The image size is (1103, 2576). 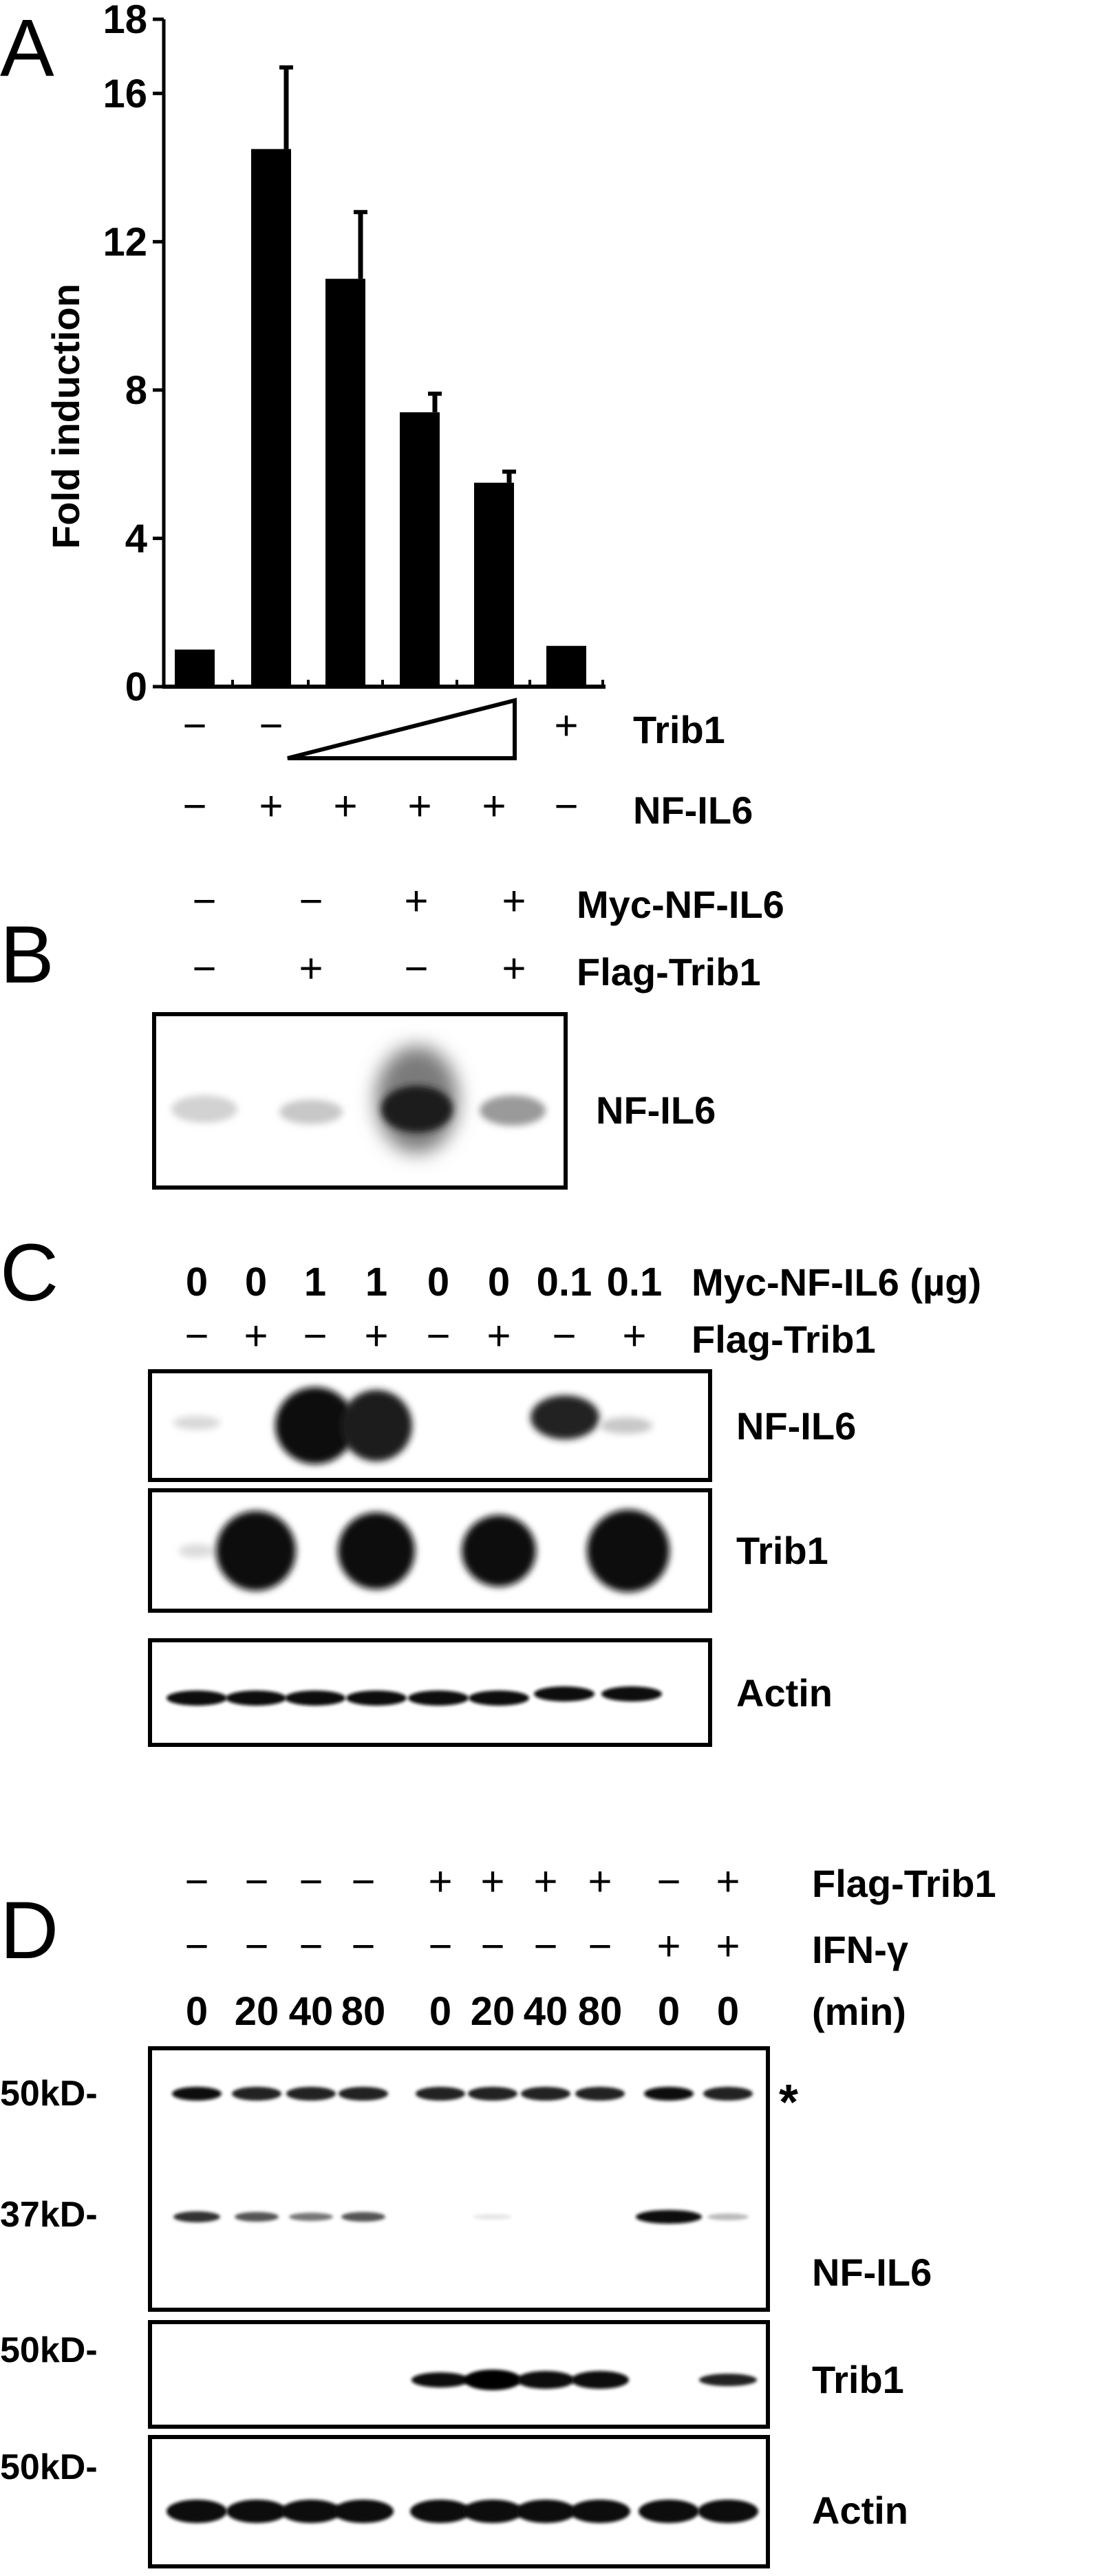 I want to click on bar-chart: Fold induction 0 4 8 12 16 18, so click(x=325, y=354).